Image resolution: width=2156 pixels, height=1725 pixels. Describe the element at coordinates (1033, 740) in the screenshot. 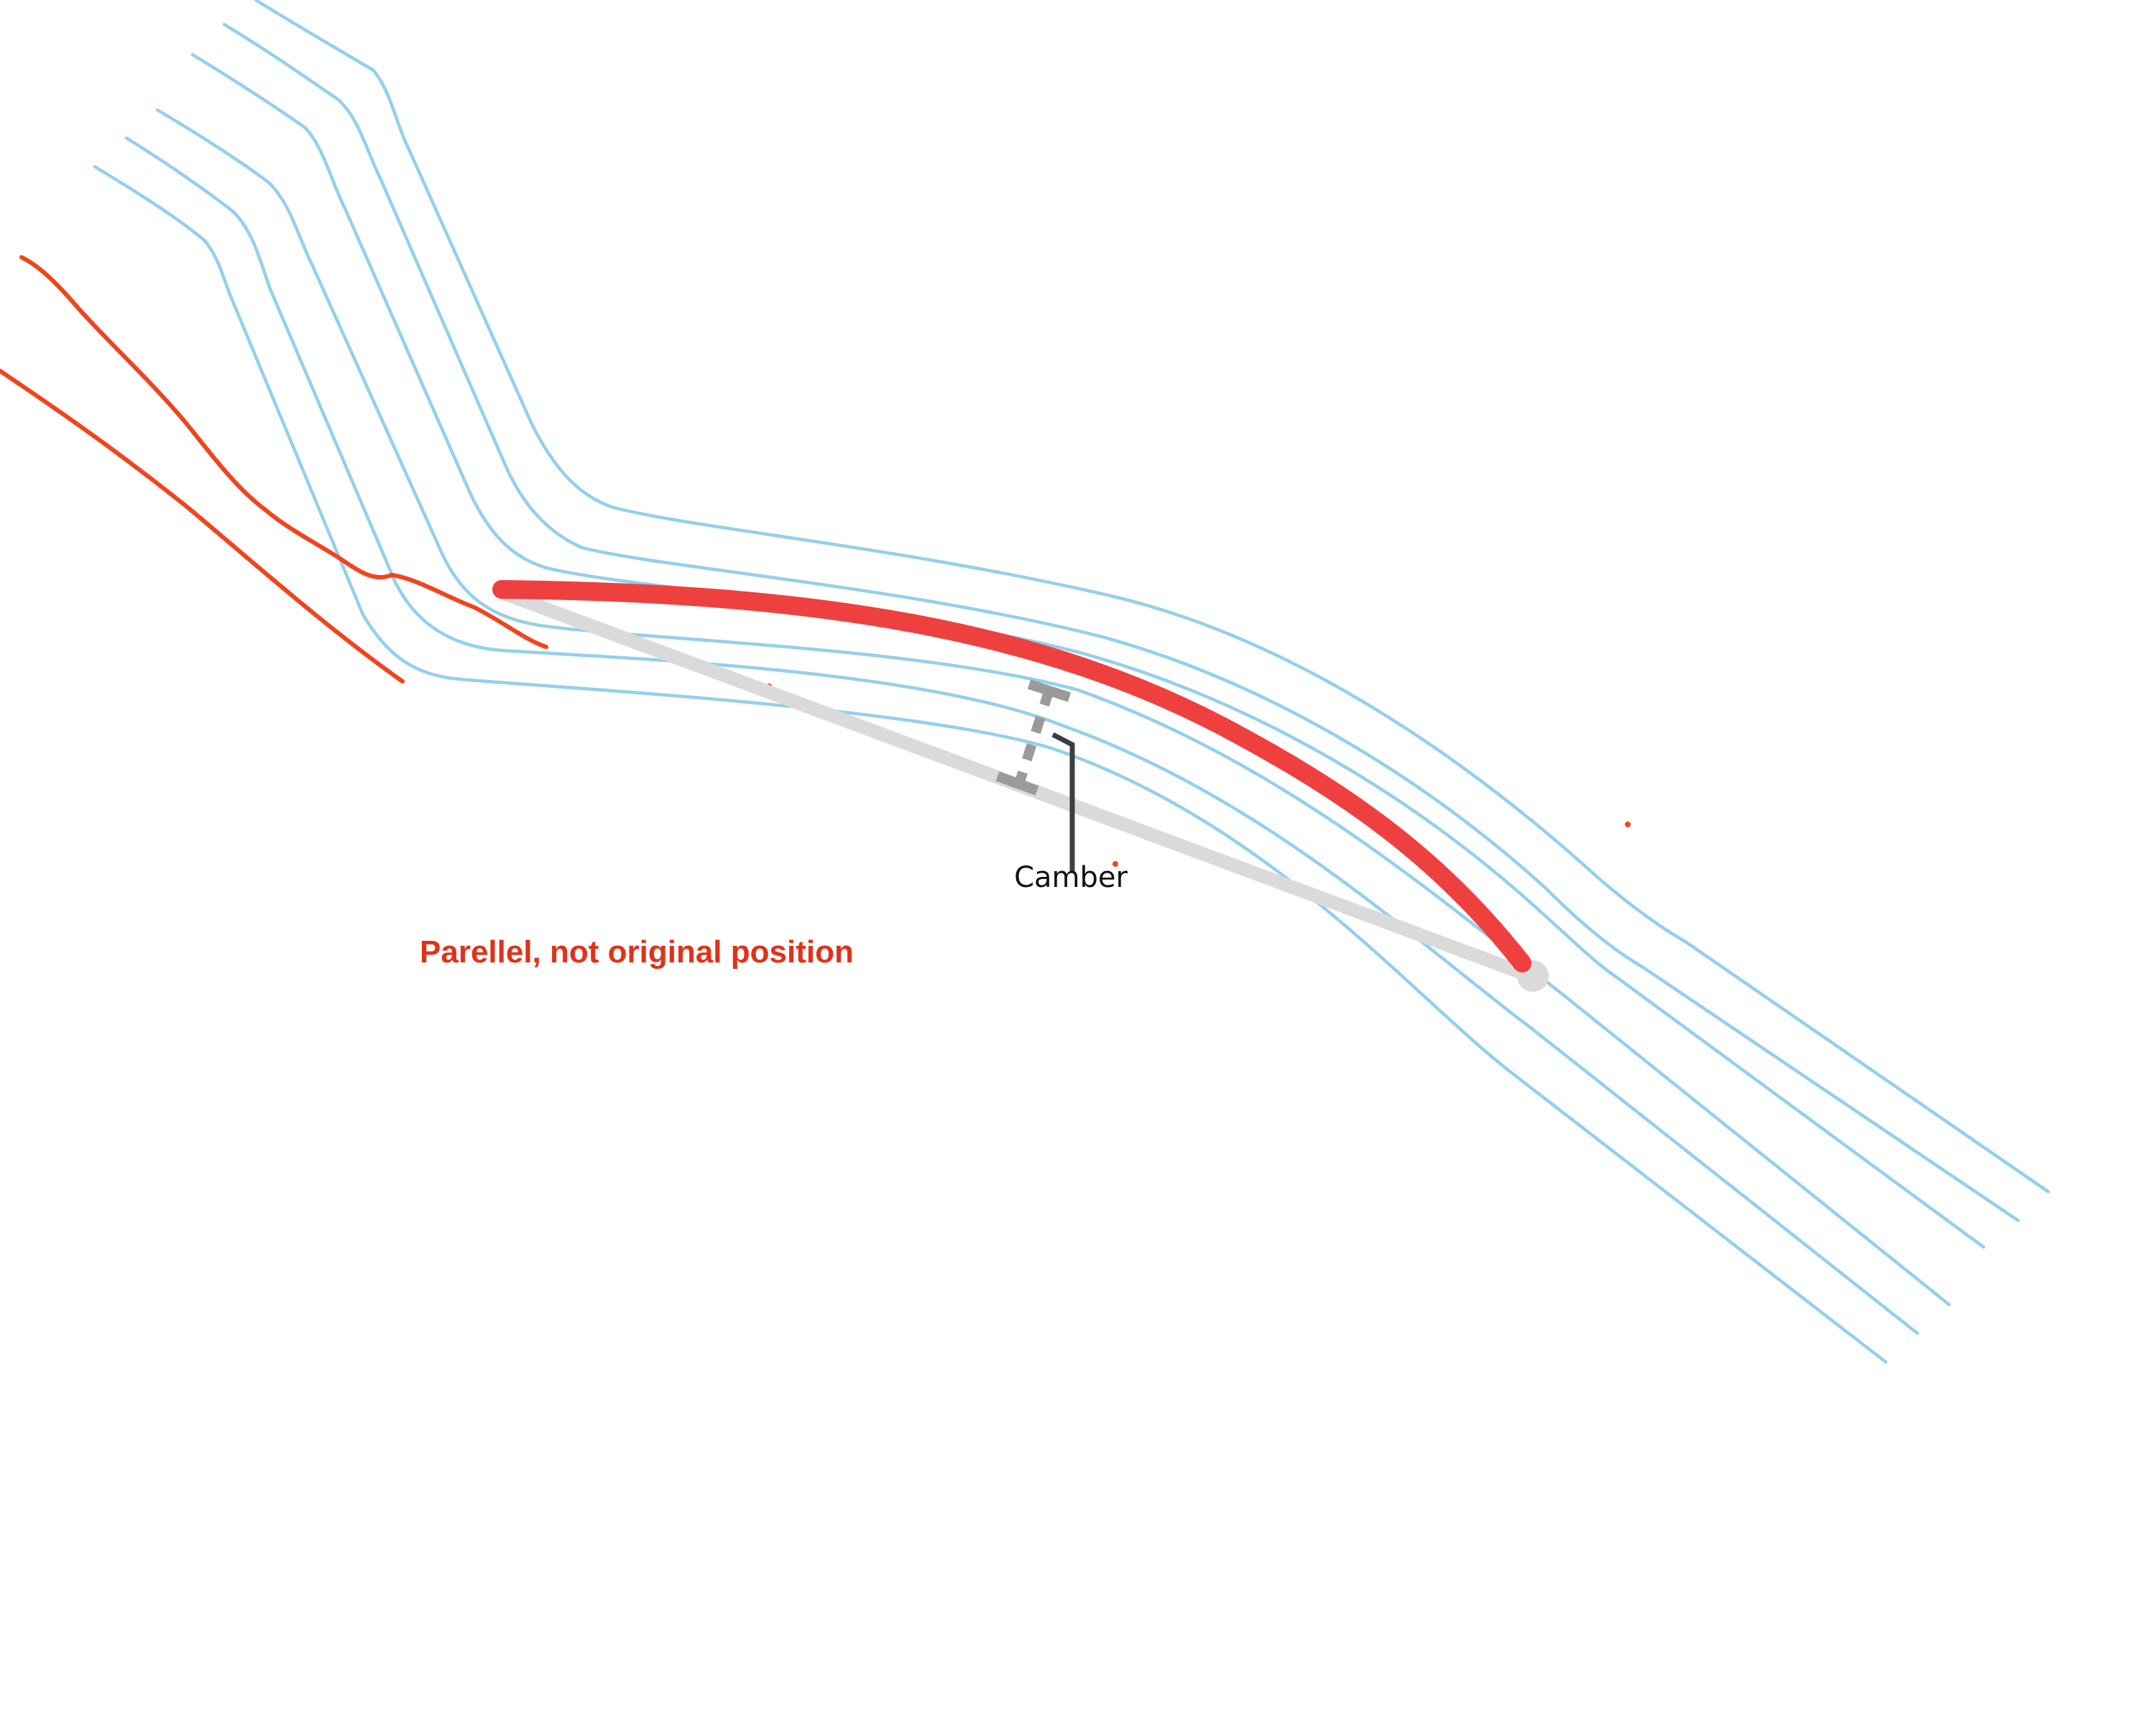

I see `camber-distance-dashes` at that location.